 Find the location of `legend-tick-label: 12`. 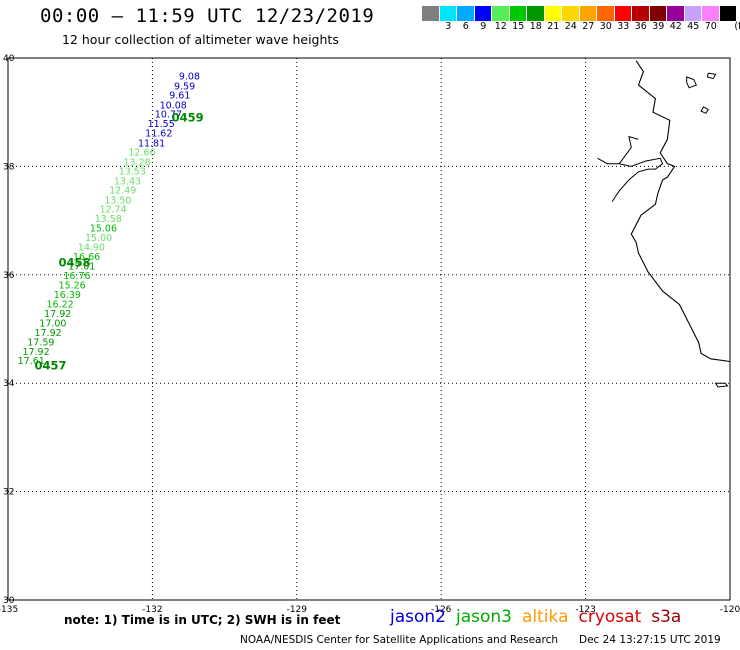

legend-tick-label: 12 is located at coordinates (500, 26).